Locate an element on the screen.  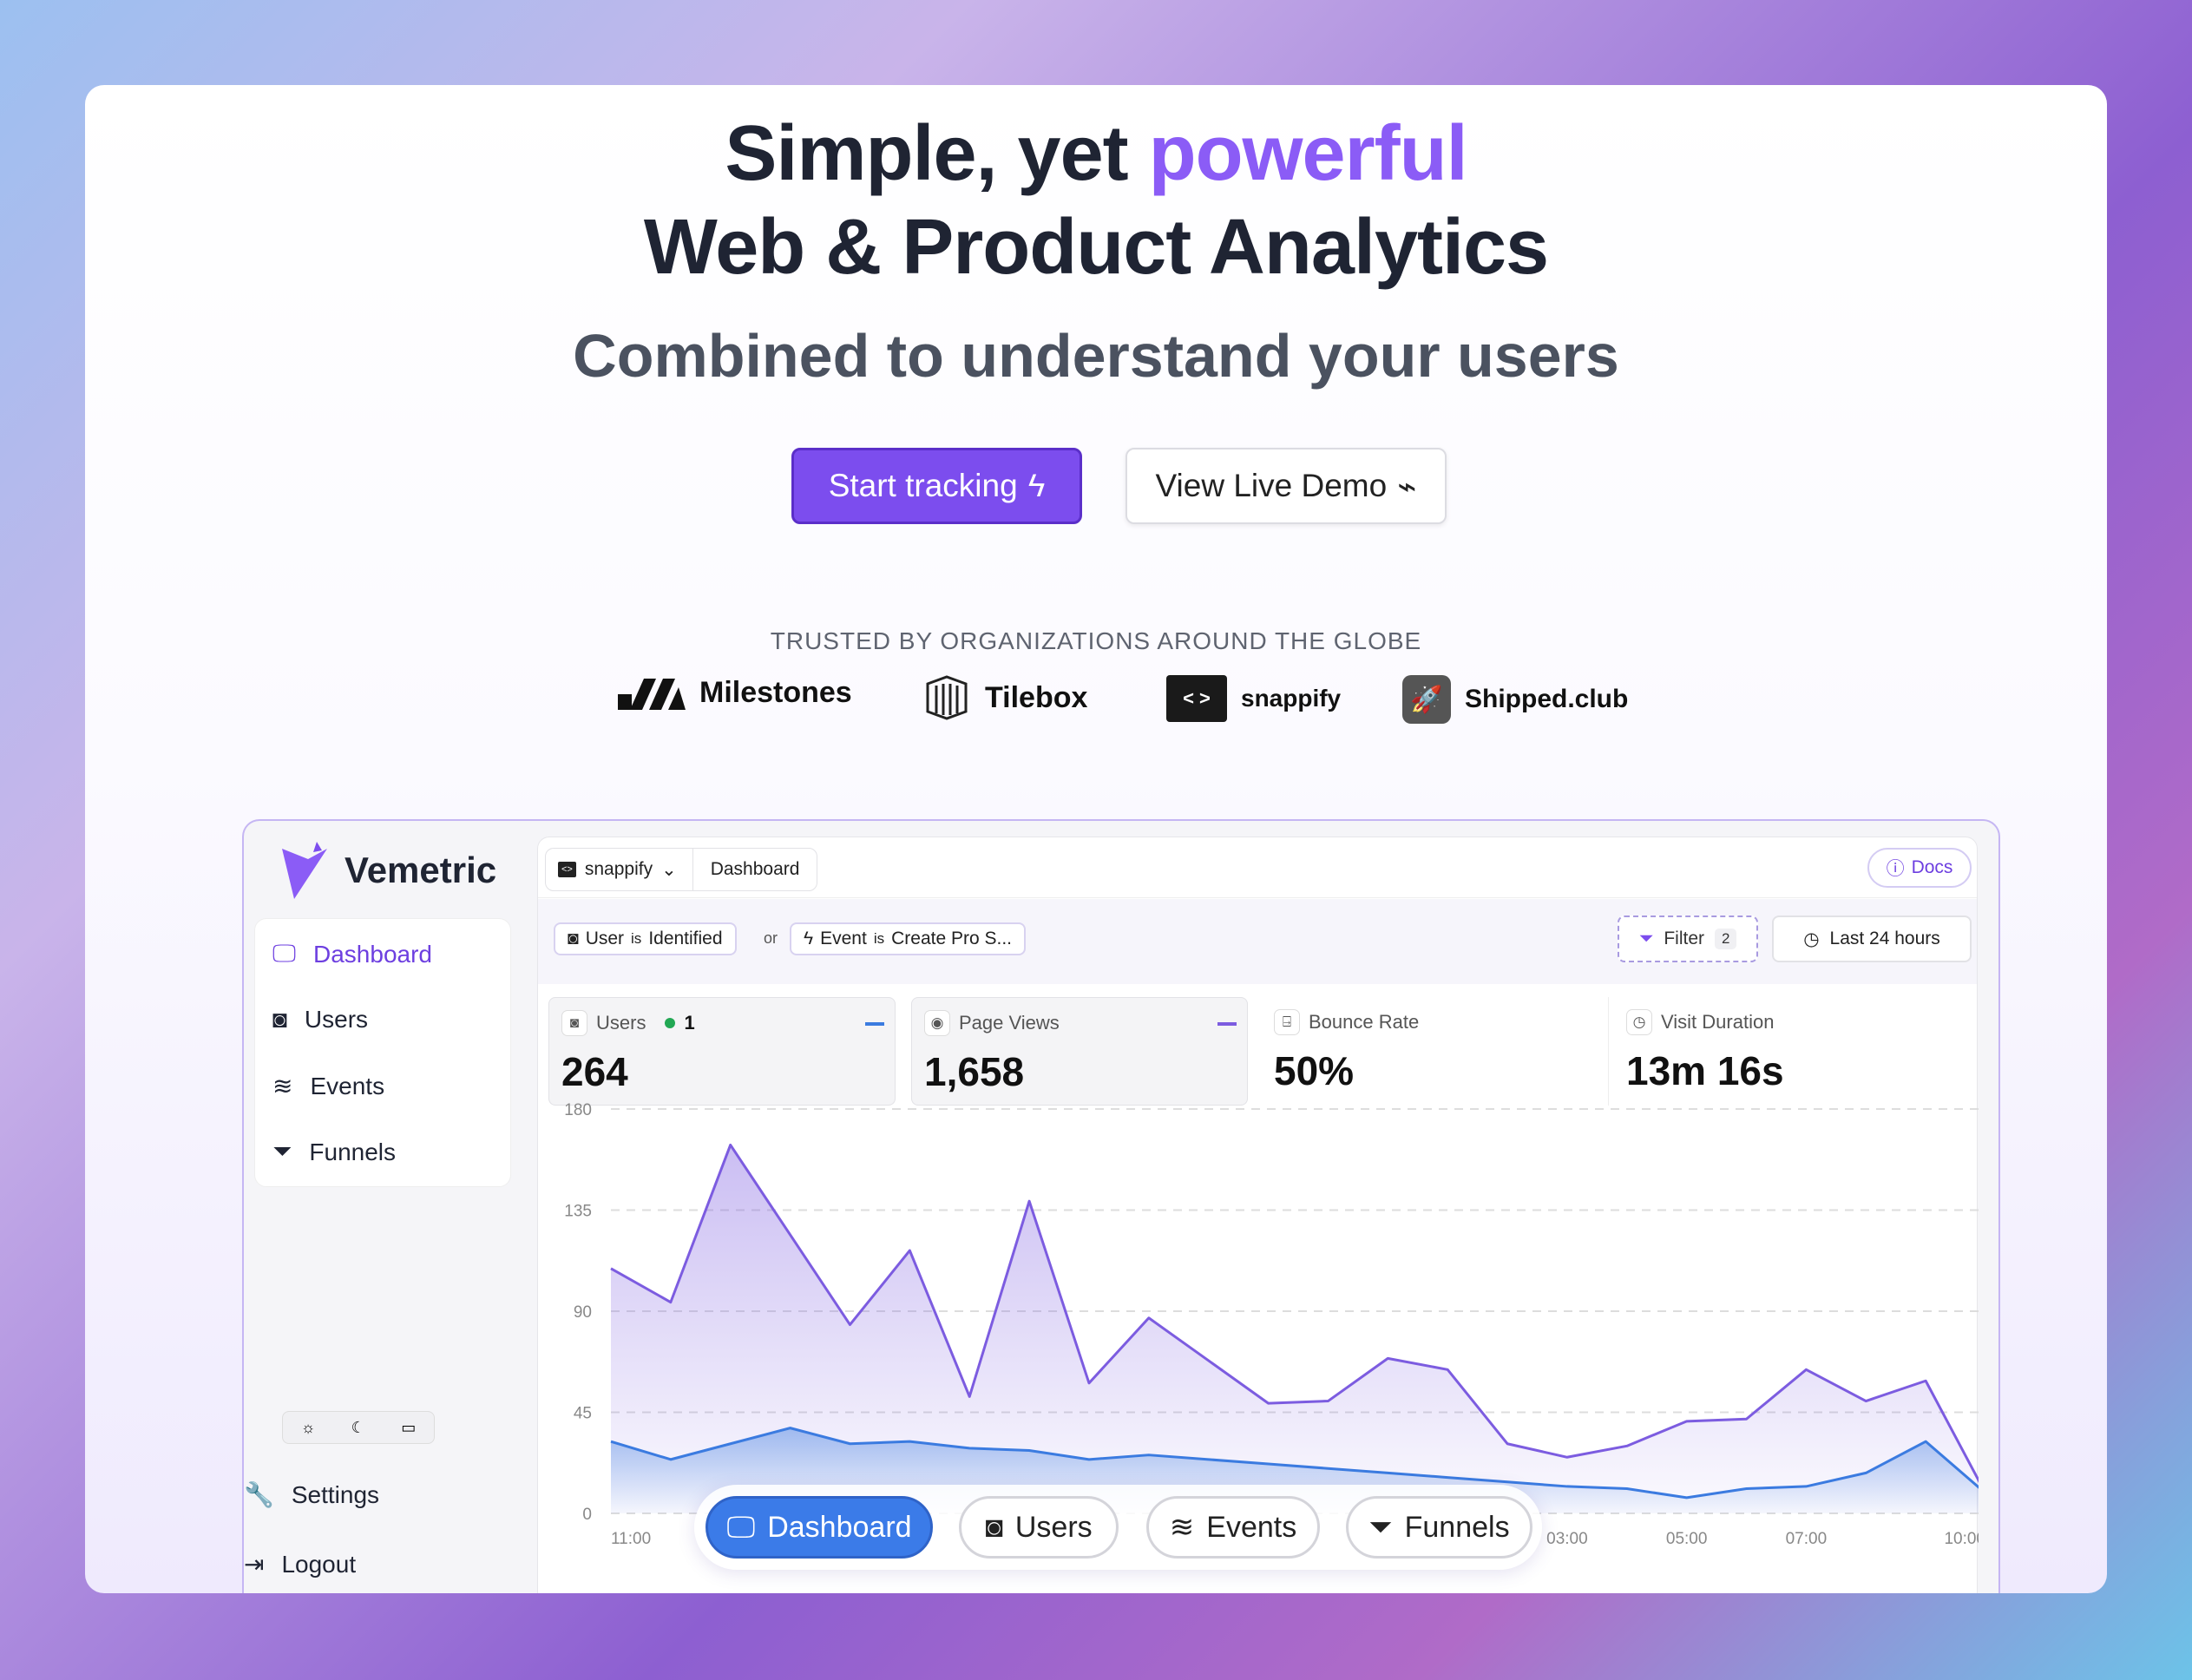
x-tick-label: 07:00 is located at coordinates (1807, 1539).